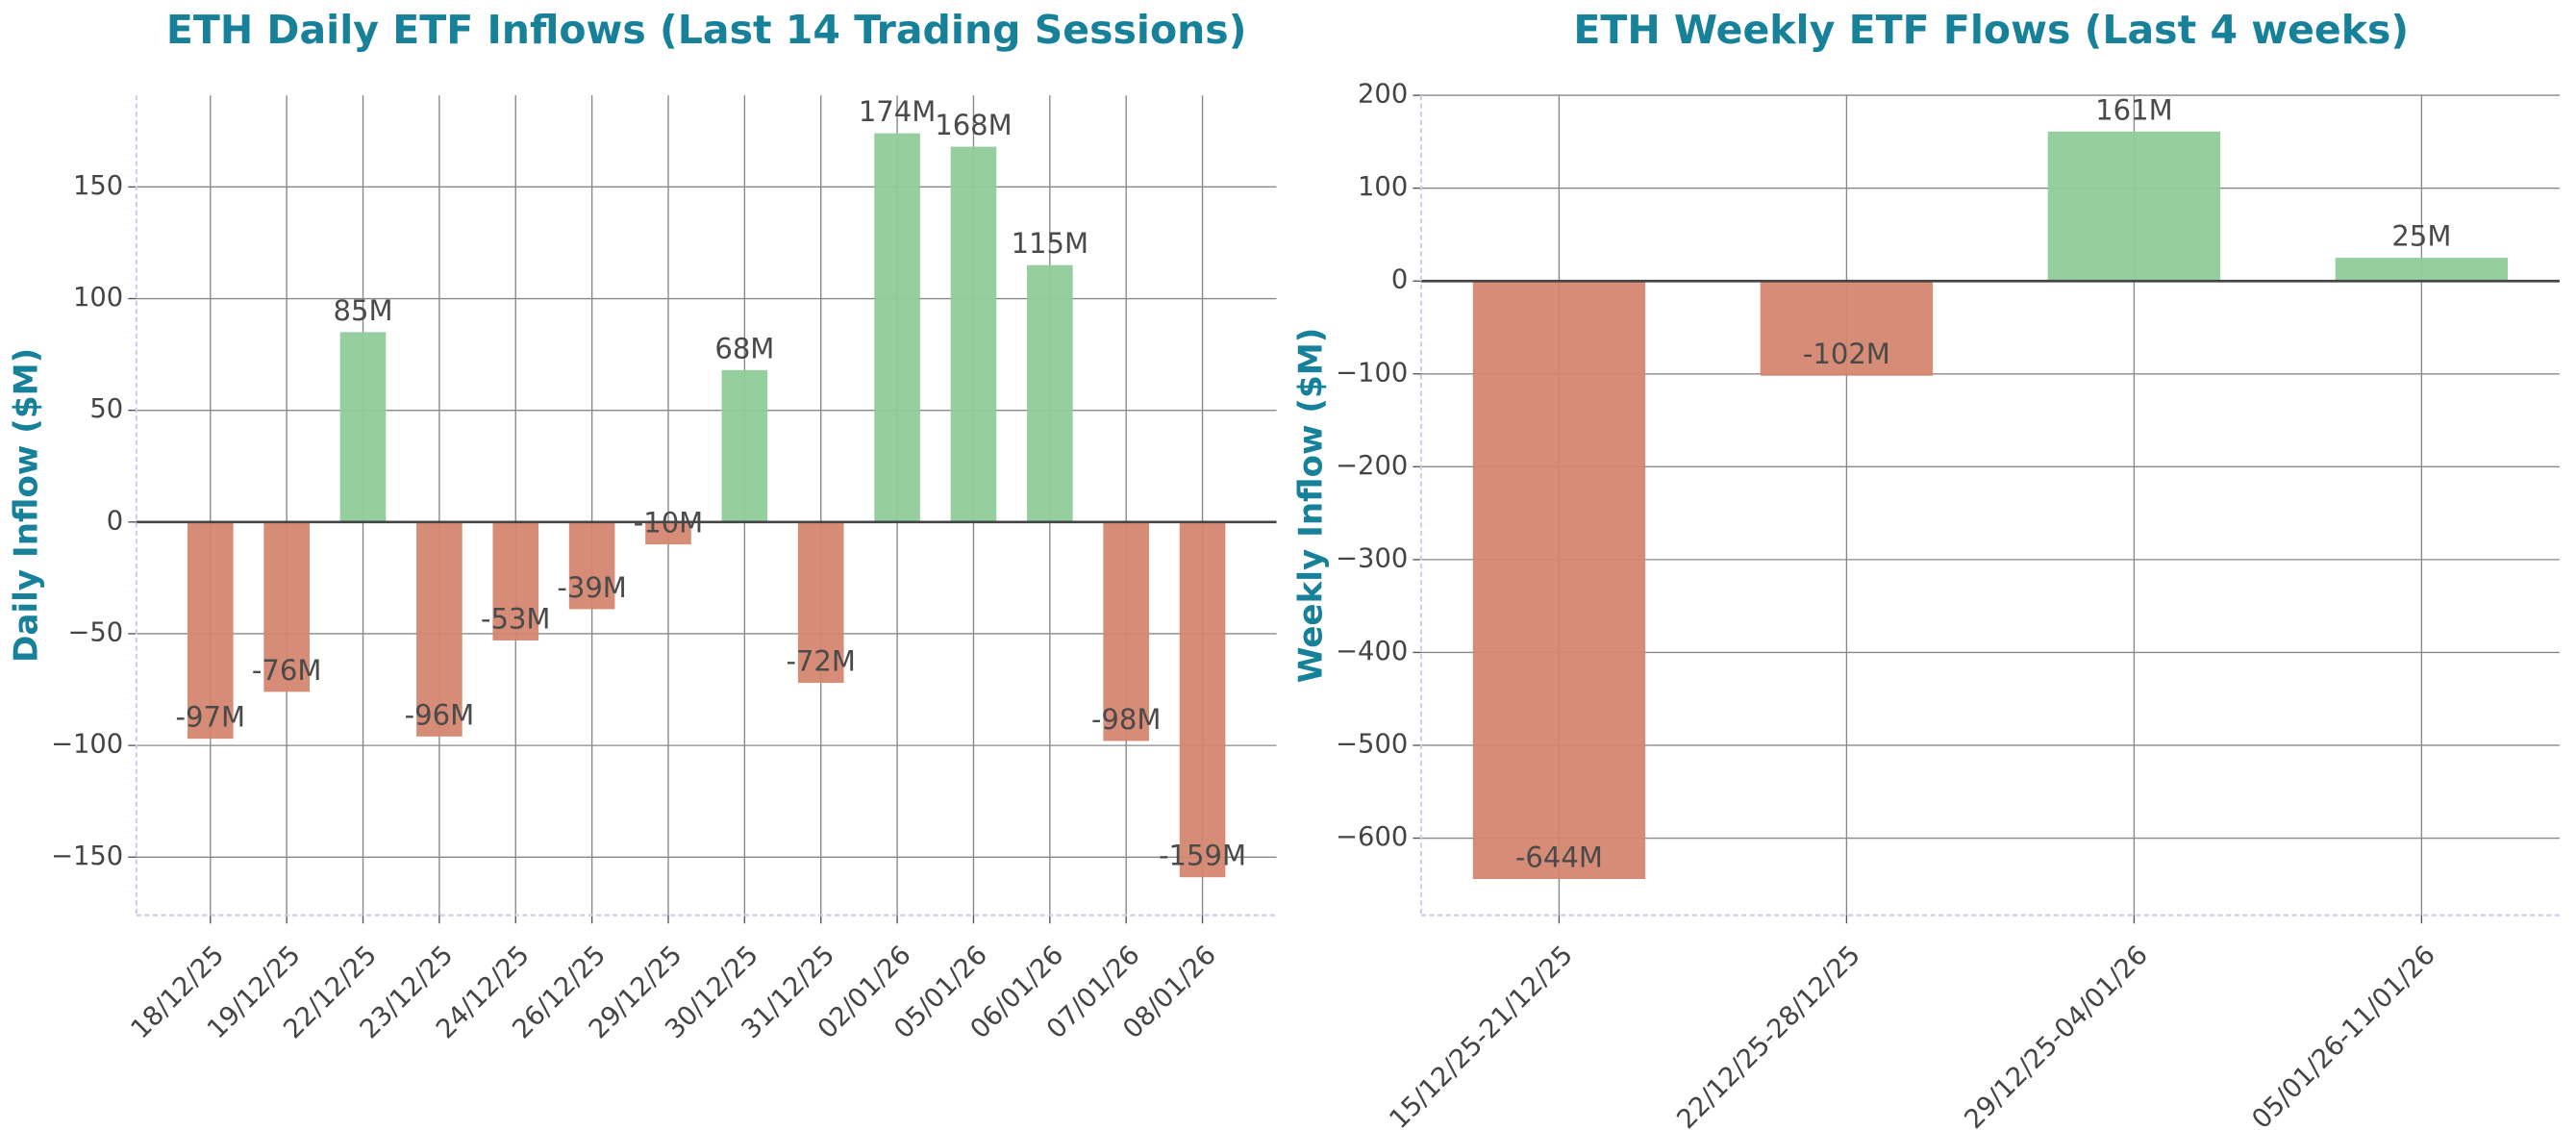 This screenshot has height=1130, width=2576. What do you see at coordinates (1991, 30) in the screenshot?
I see `chart-title: ETH Weekly ETF Flows (Last 4 weeks)` at bounding box center [1991, 30].